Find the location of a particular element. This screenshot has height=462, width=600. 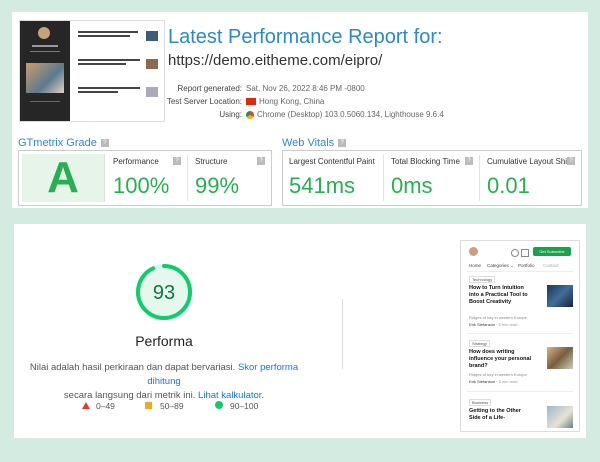

preview-nav-categories: Categories ⌄ is located at coordinates (500, 265).